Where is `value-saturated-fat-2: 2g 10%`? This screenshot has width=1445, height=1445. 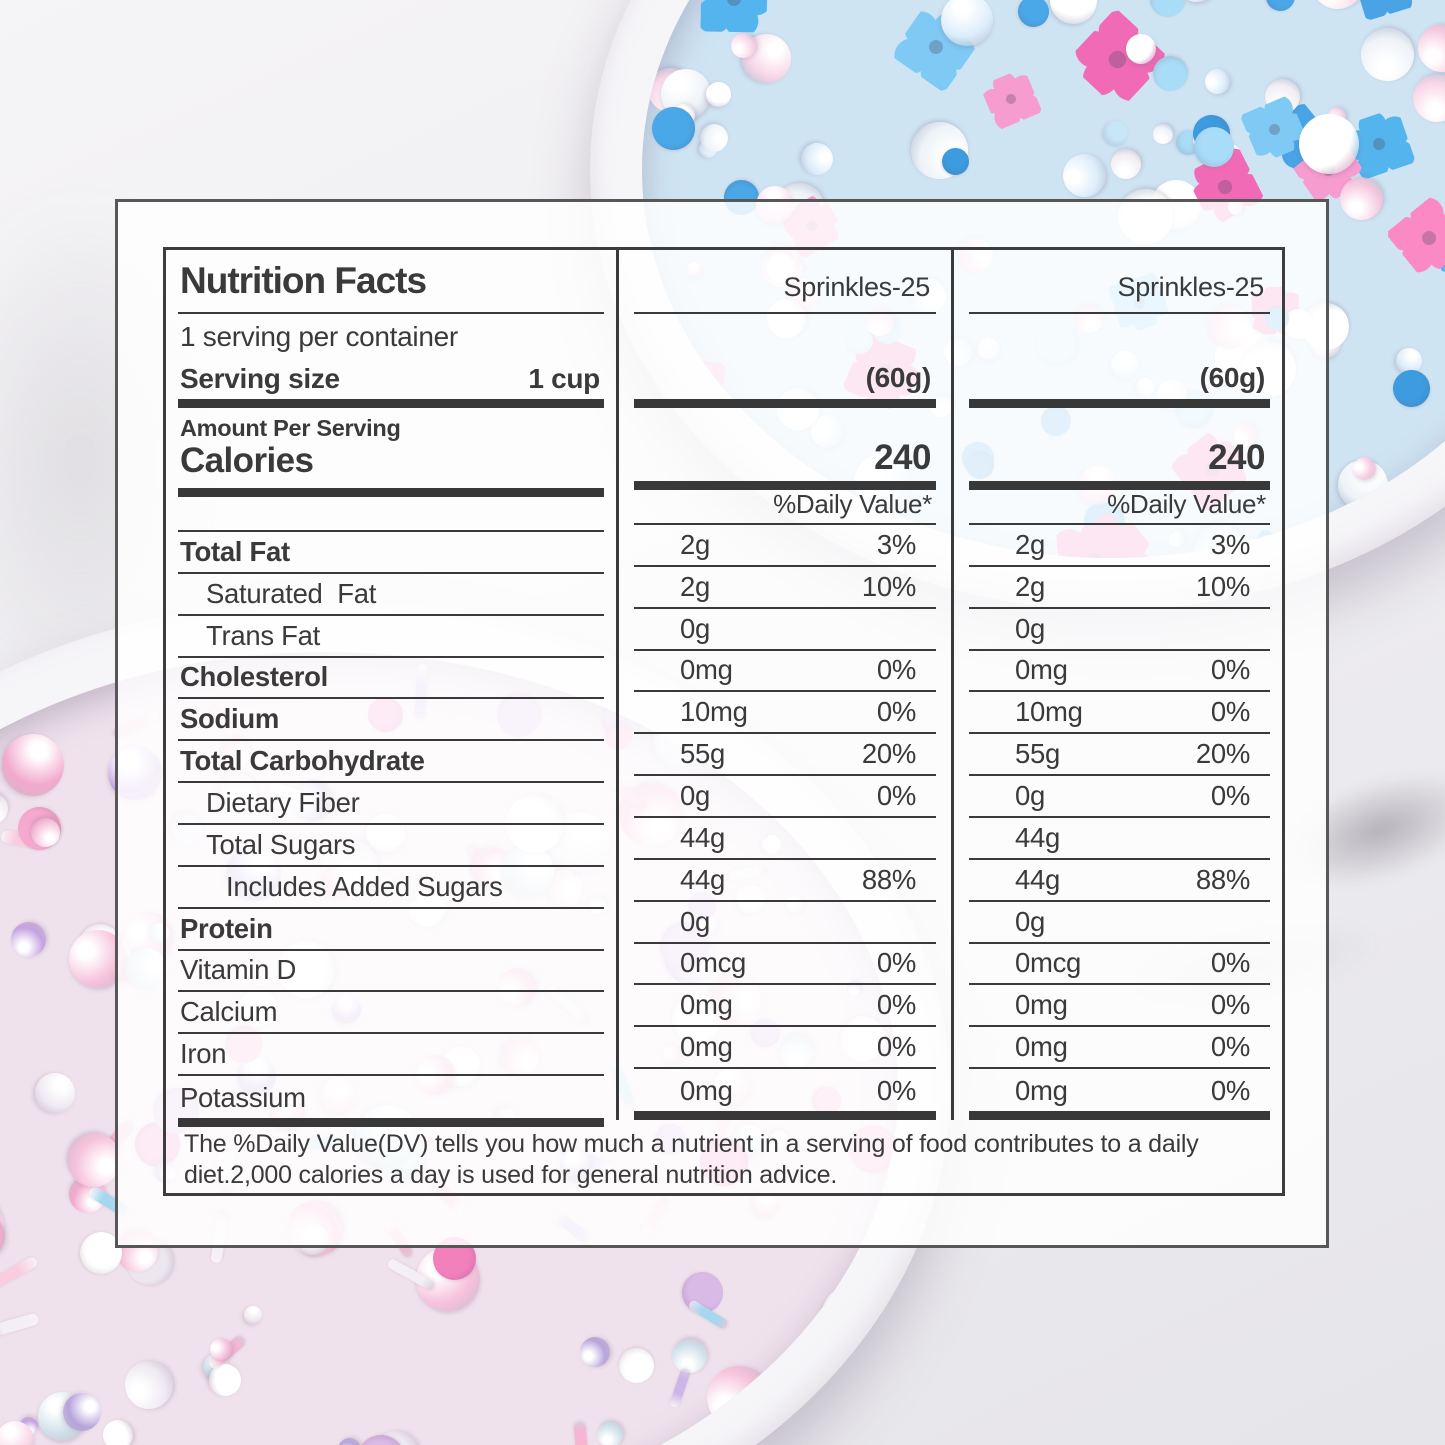 value-saturated-fat-2: 2g 10% is located at coordinates (1119, 588).